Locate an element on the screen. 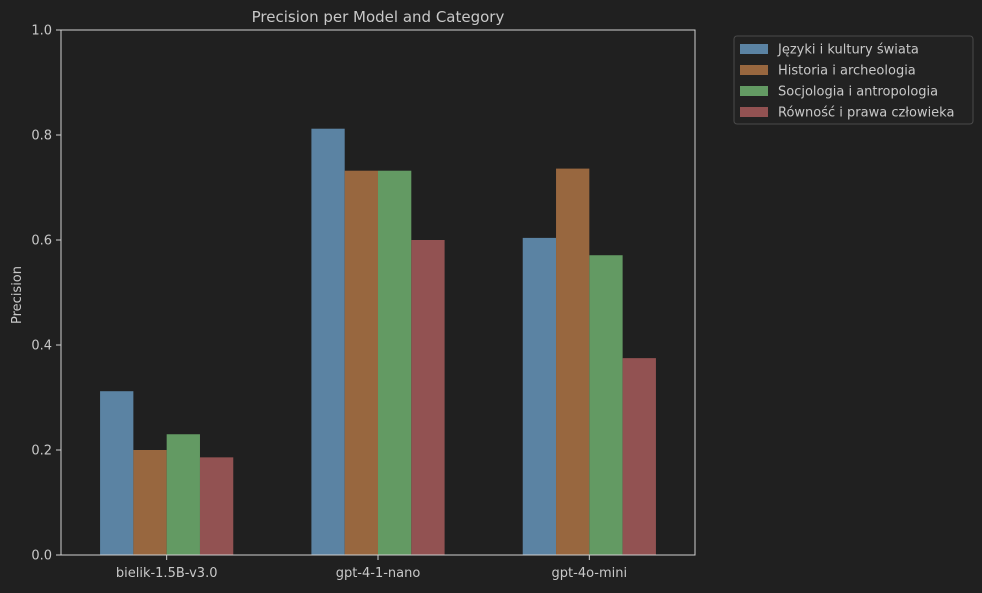  y-tick-label: 0.0 is located at coordinates (41, 556).